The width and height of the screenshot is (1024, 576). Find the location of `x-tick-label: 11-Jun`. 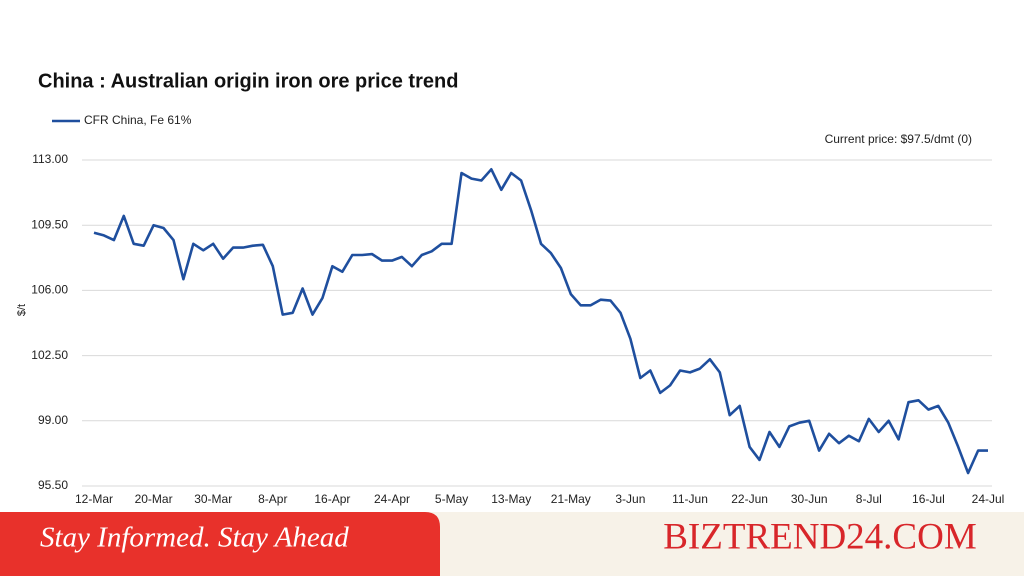

x-tick-label: 11-Jun is located at coordinates (690, 499).